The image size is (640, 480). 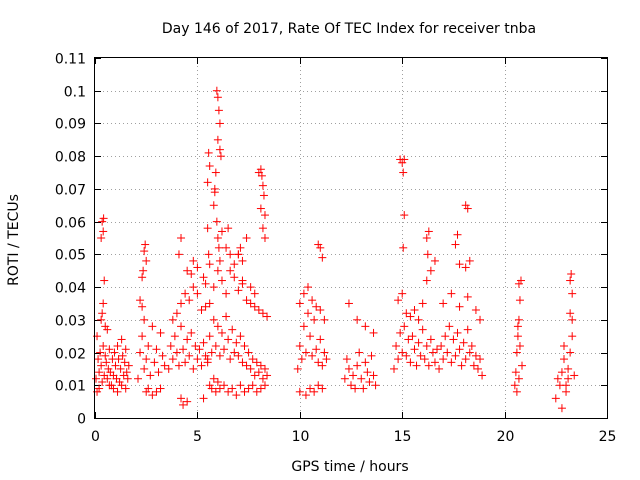 What do you see at coordinates (70, 387) in the screenshot?
I see `y-tick-label: 0.01` at bounding box center [70, 387].